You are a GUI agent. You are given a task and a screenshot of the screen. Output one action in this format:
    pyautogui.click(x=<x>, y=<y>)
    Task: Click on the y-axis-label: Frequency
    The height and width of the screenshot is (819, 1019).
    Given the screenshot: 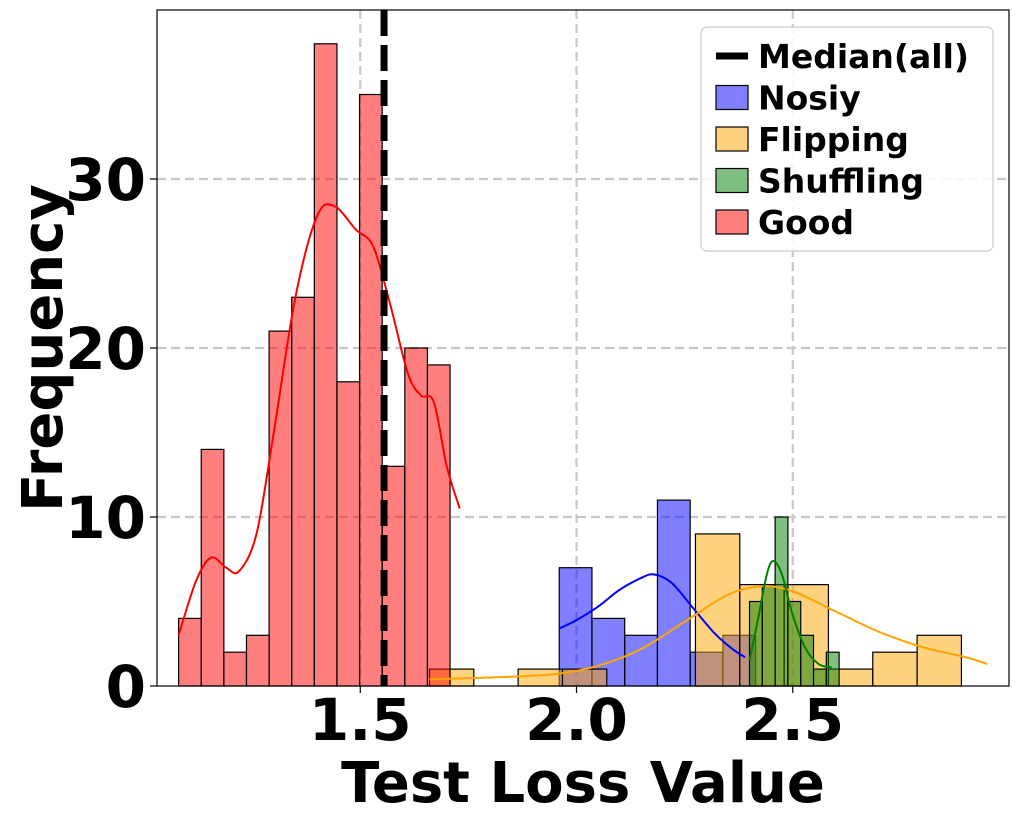 What is the action you would take?
    pyautogui.click(x=43, y=348)
    